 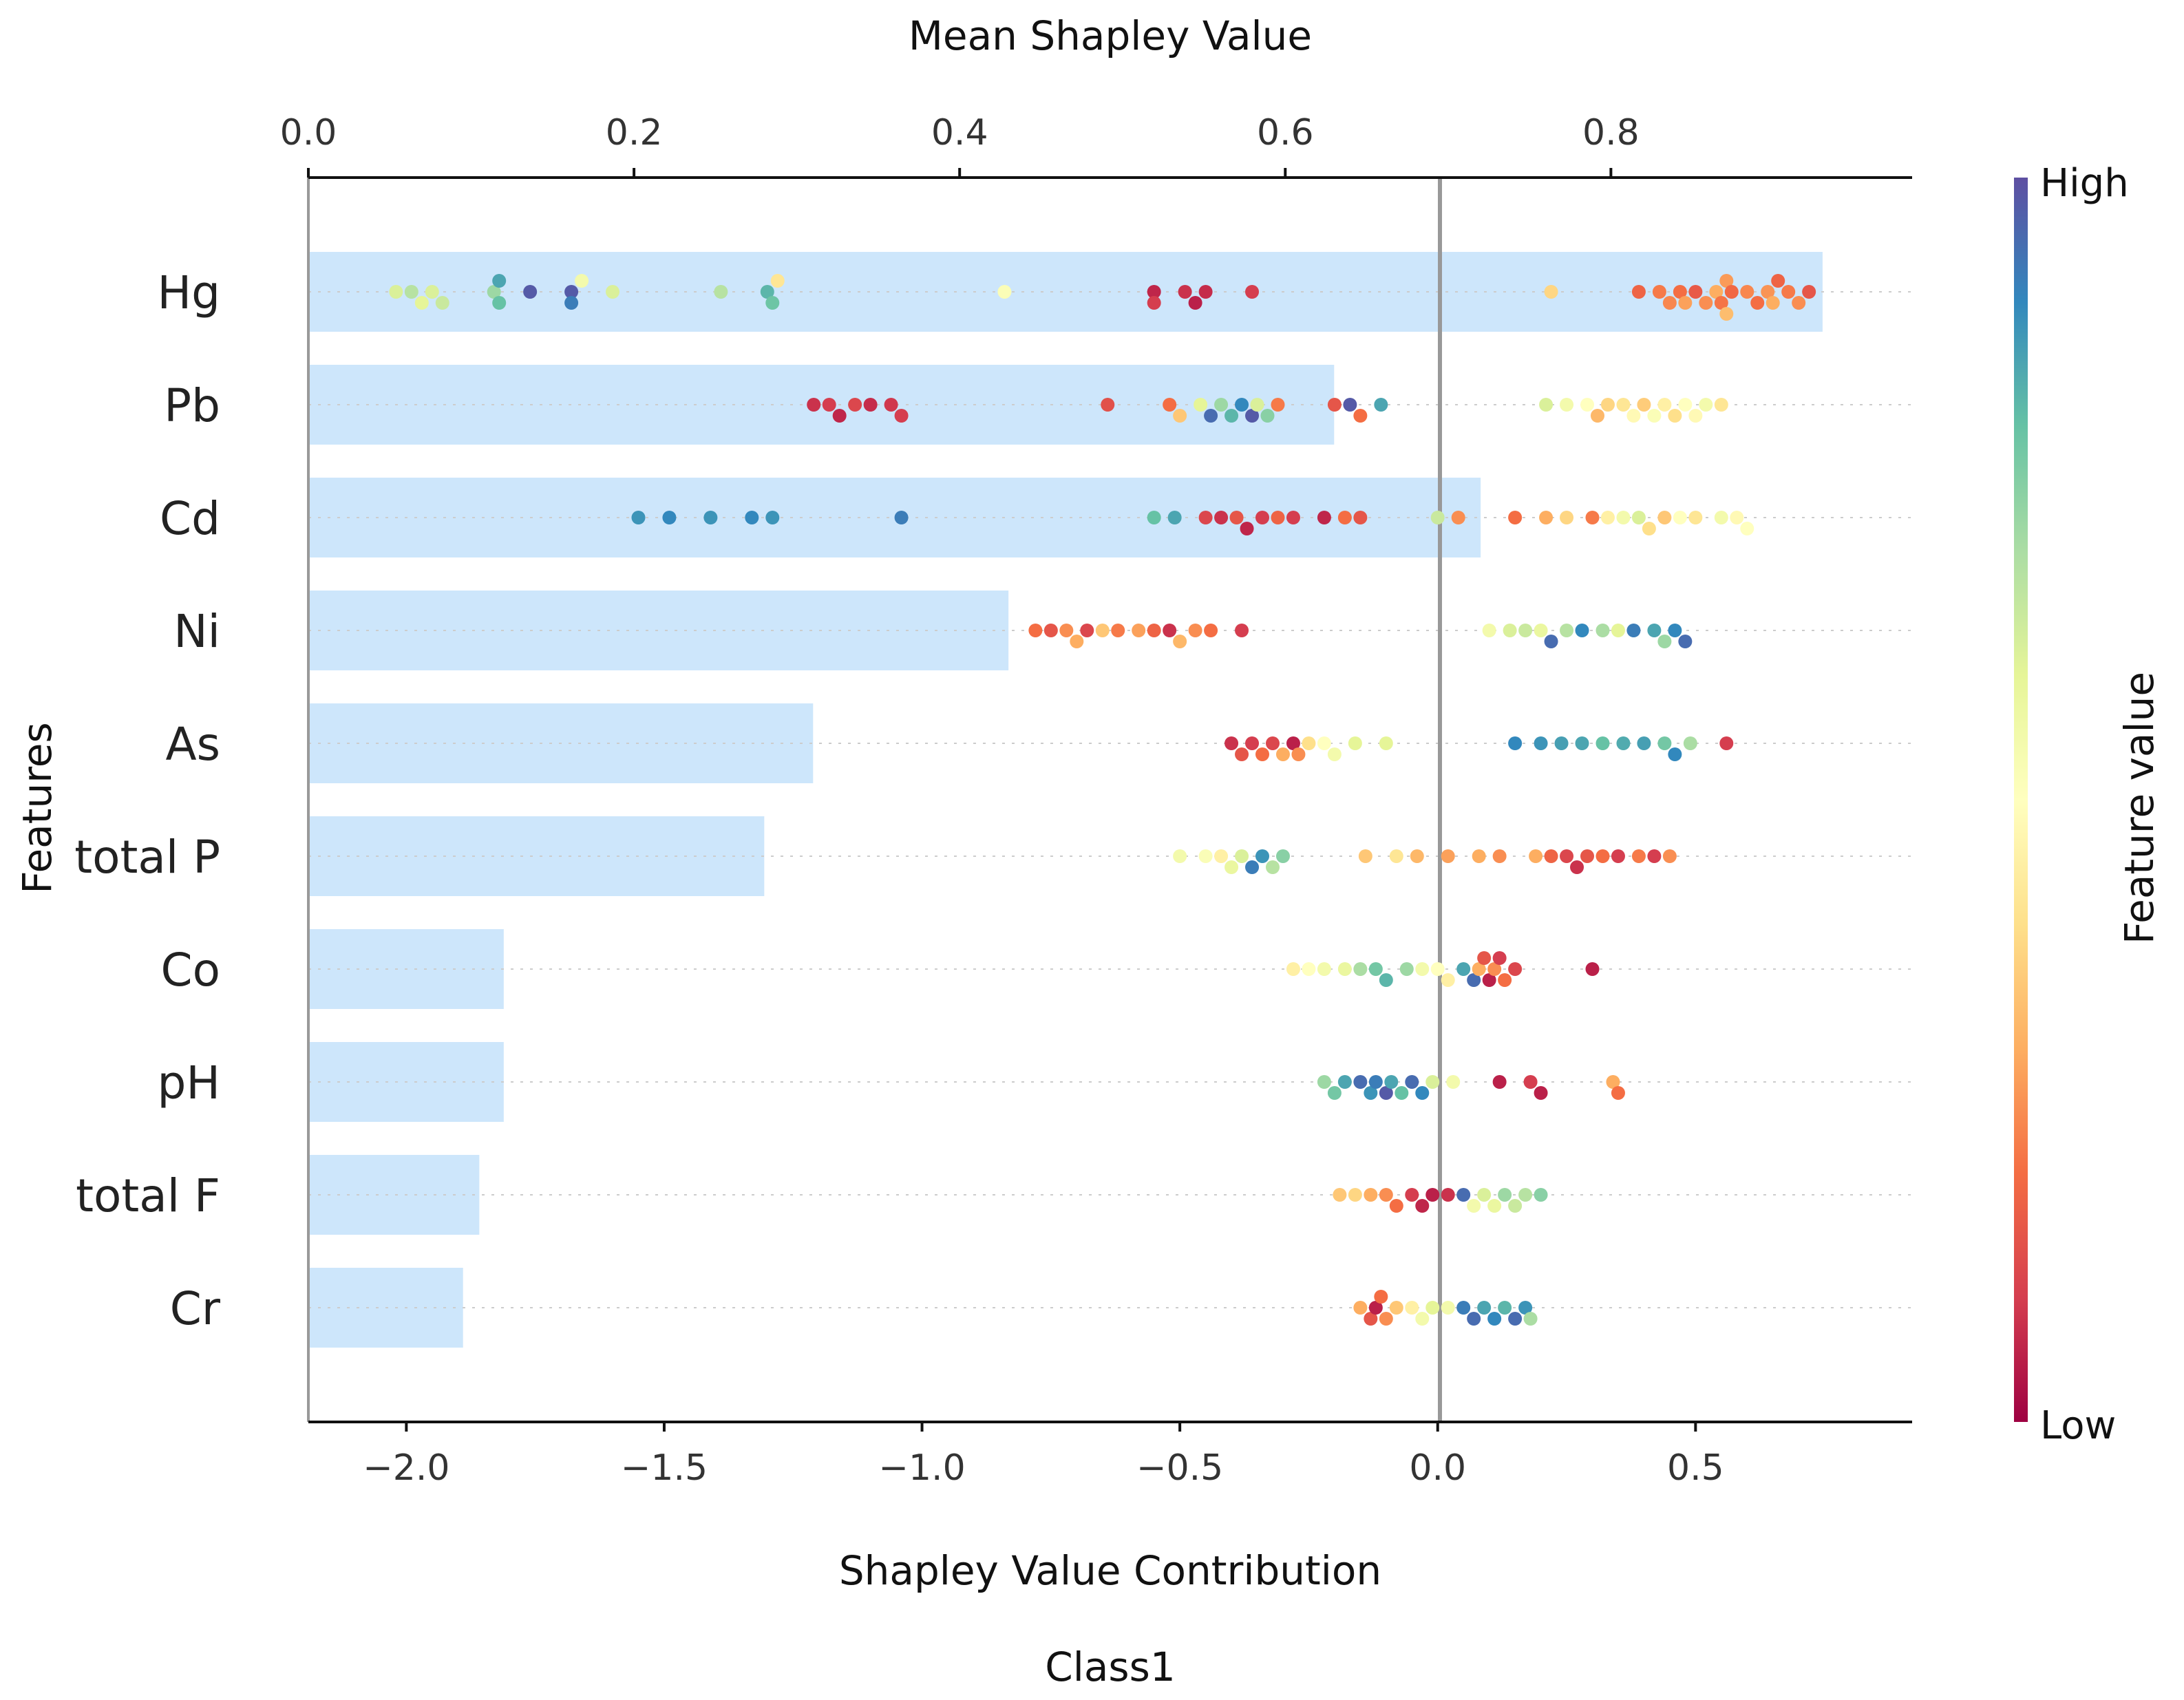 What do you see at coordinates (308, 132) in the screenshot?
I see `top-tick-label: 0.0` at bounding box center [308, 132].